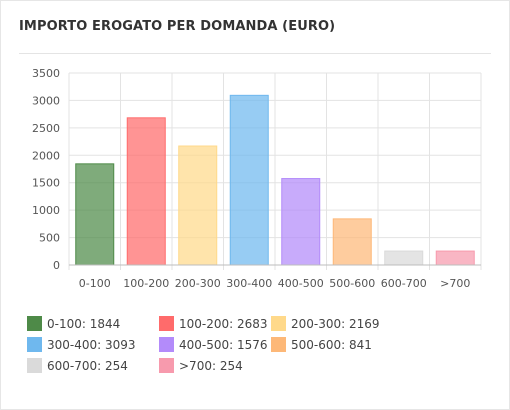  I want to click on legend-item-over-700: >700: 254, so click(215, 365).